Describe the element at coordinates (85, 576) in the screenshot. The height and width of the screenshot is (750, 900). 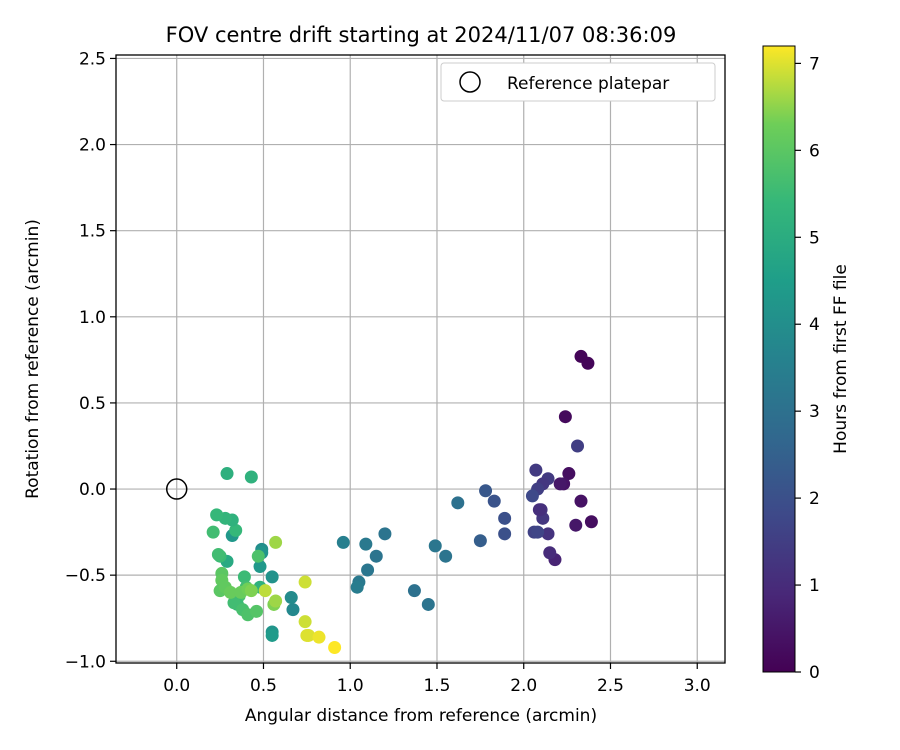
I see `y-tick-label: −0.5` at that location.